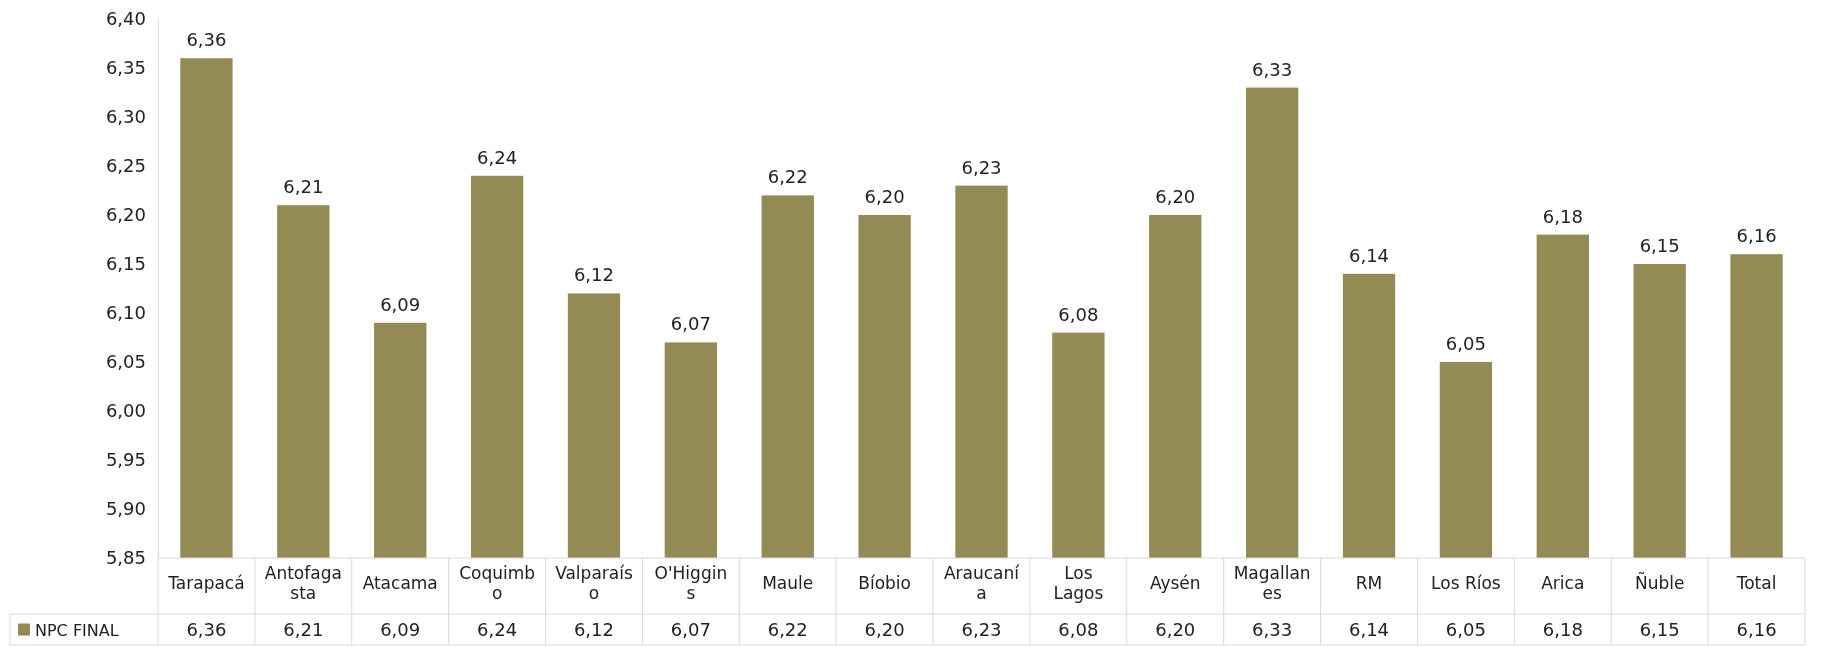 The height and width of the screenshot is (647, 1832). What do you see at coordinates (303, 583) in the screenshot?
I see `x-tick-label: Antofagasta` at bounding box center [303, 583].